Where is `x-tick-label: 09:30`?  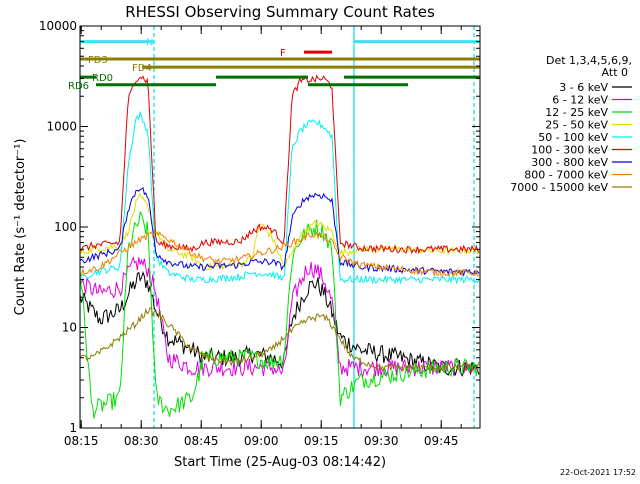
x-tick-label: 09:30 is located at coordinates (381, 441).